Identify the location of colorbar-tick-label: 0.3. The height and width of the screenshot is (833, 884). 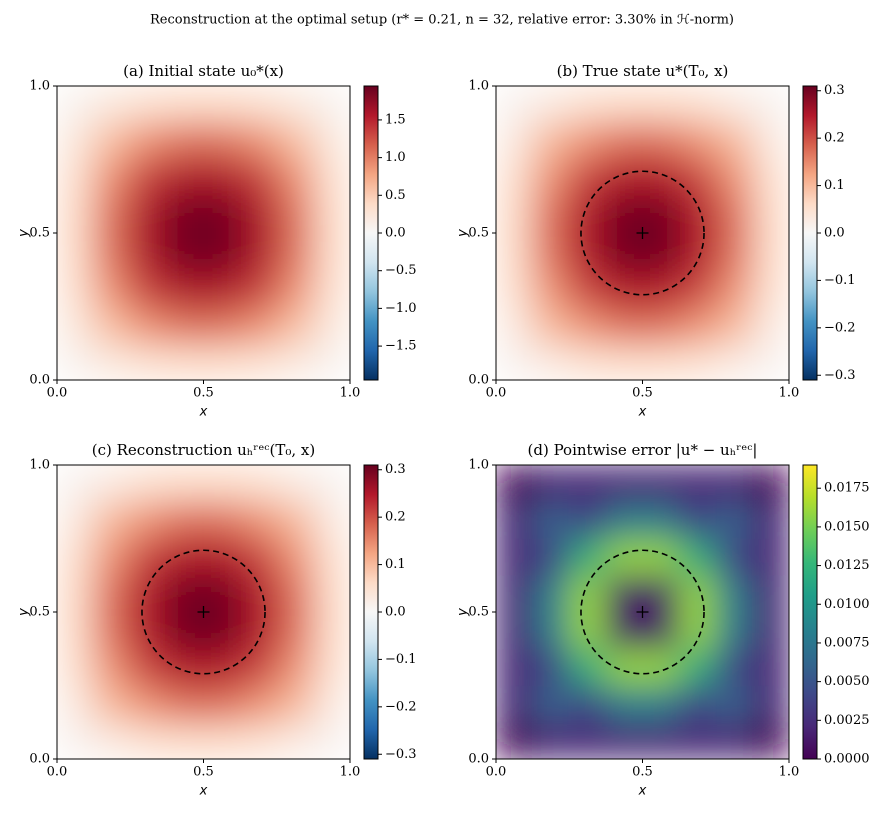
(834, 90).